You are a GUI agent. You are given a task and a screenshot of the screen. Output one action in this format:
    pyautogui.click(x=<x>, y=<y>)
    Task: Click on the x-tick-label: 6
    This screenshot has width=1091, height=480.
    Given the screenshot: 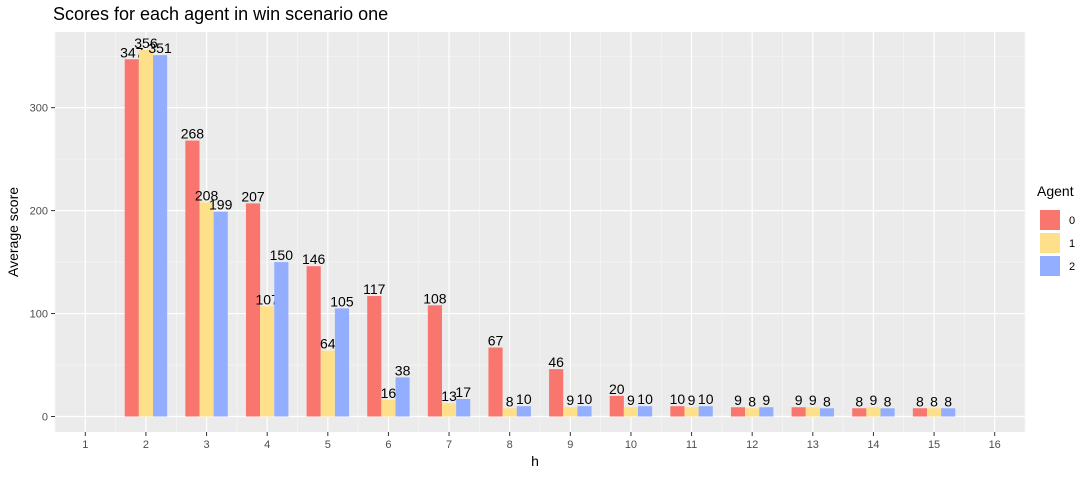 What is the action you would take?
    pyautogui.click(x=388, y=445)
    